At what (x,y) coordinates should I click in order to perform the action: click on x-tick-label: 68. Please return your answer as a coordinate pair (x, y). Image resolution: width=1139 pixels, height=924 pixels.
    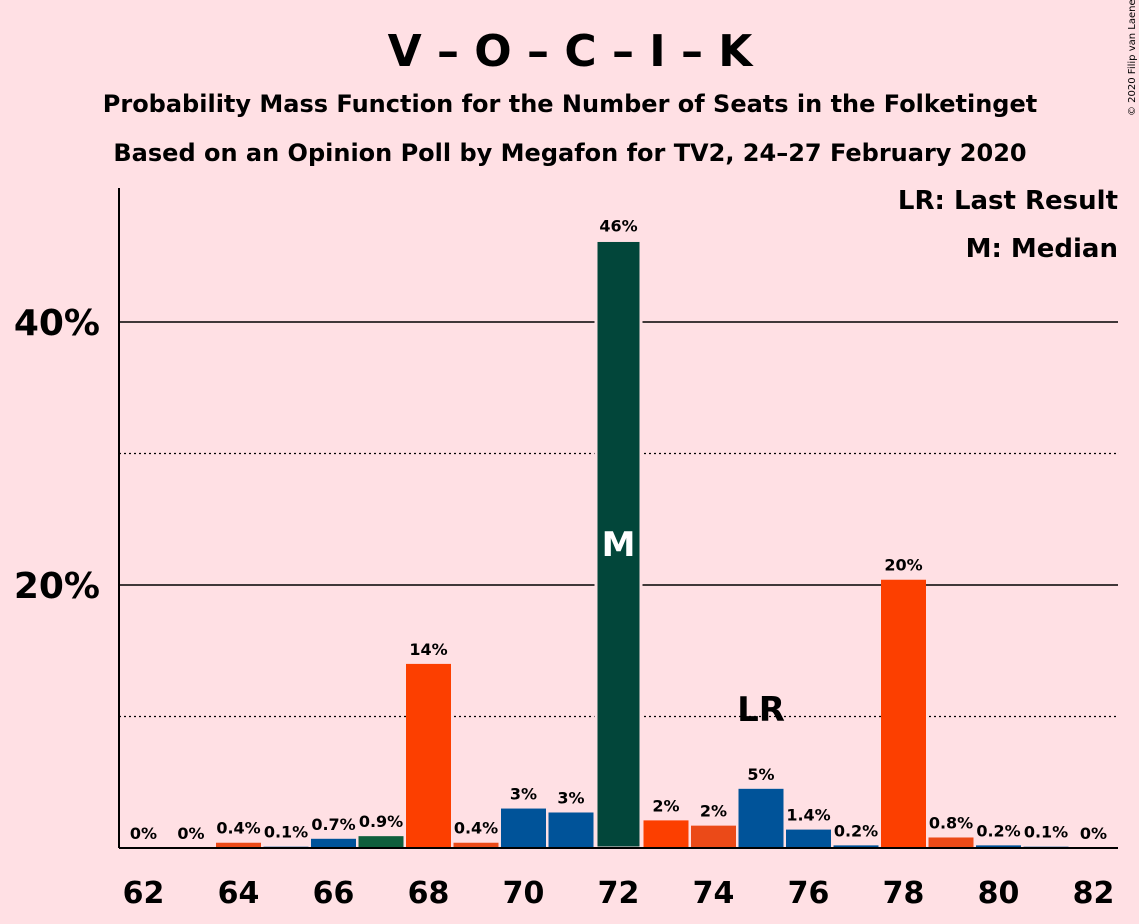
    Looking at the image, I should click on (429, 893).